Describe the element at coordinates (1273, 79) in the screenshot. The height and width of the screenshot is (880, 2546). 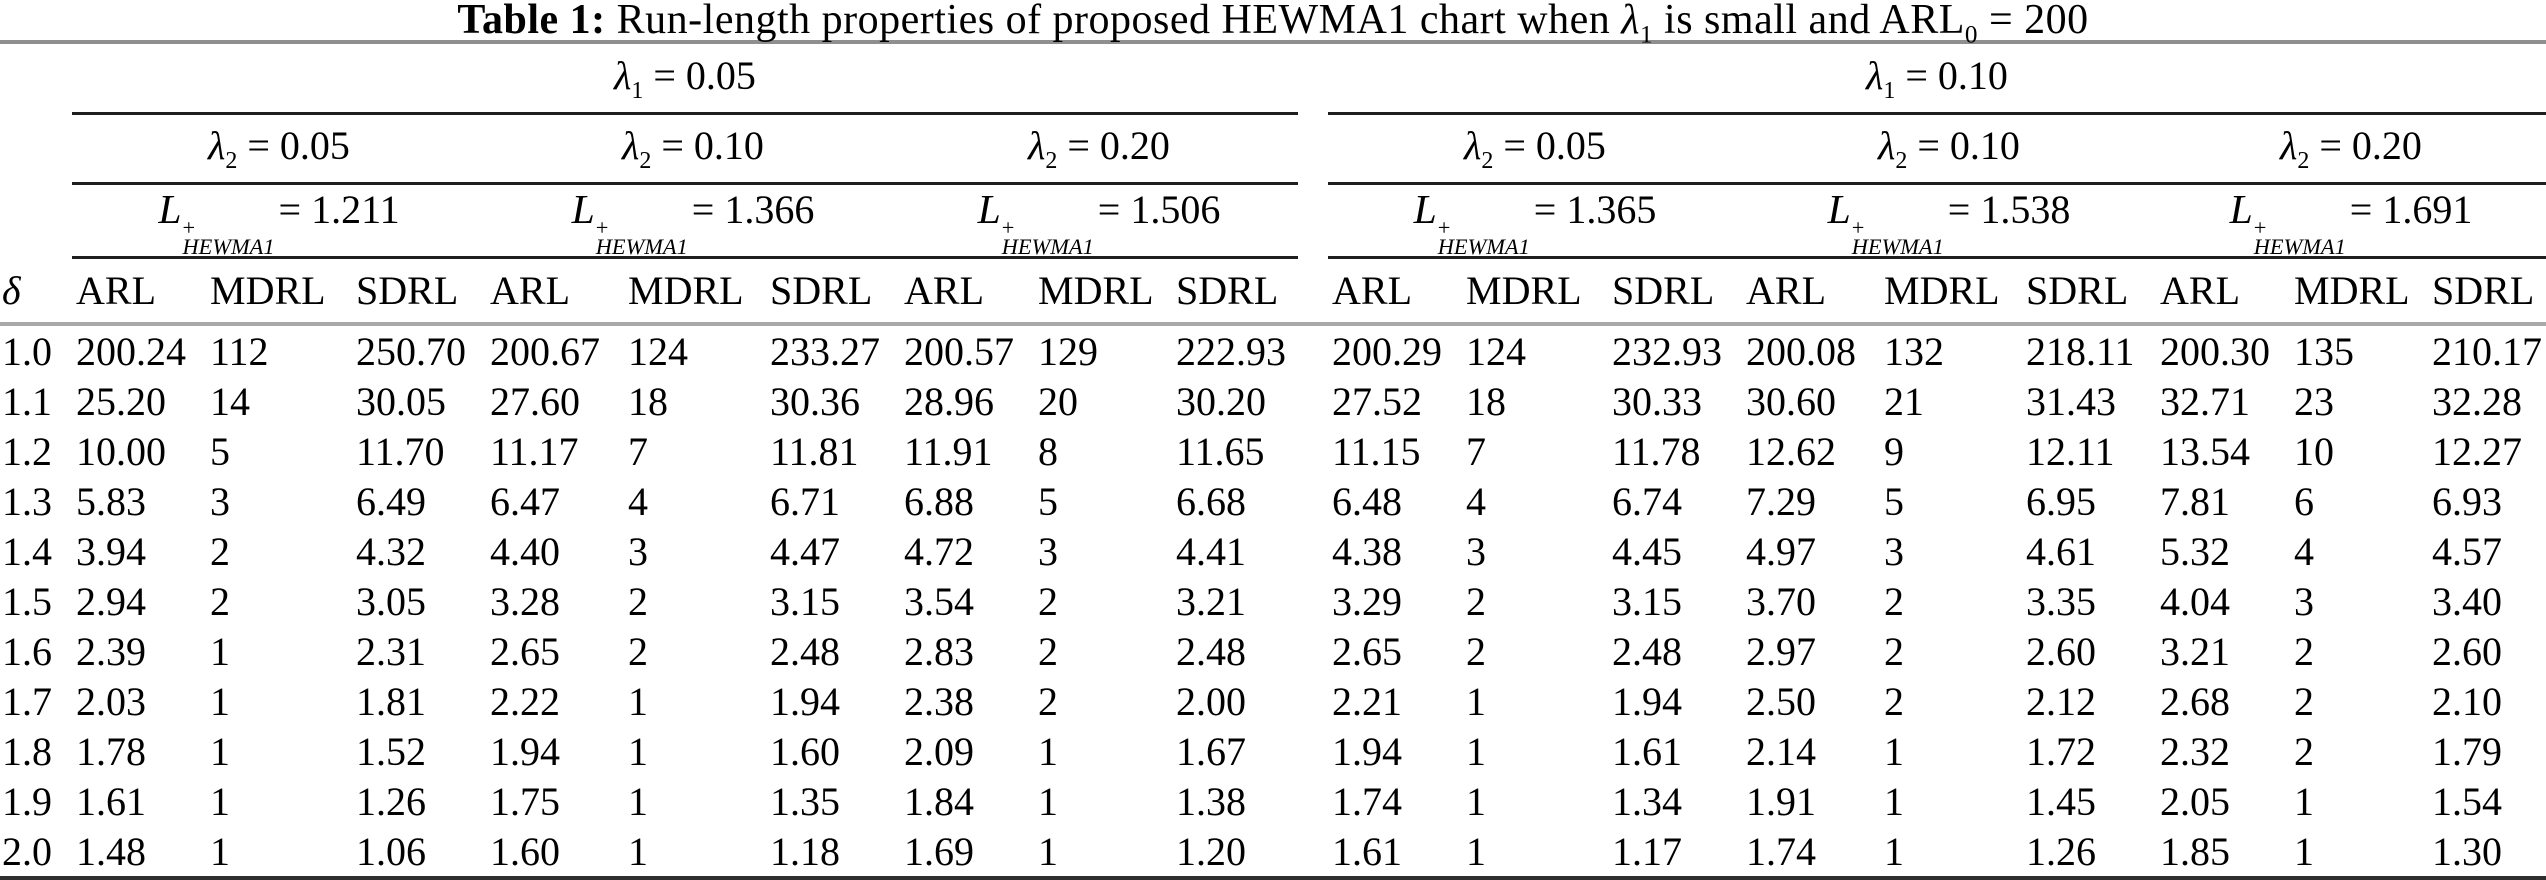
I see `lambda1-header-row: λ1 = 0.05 λ1 = 0.10` at that location.